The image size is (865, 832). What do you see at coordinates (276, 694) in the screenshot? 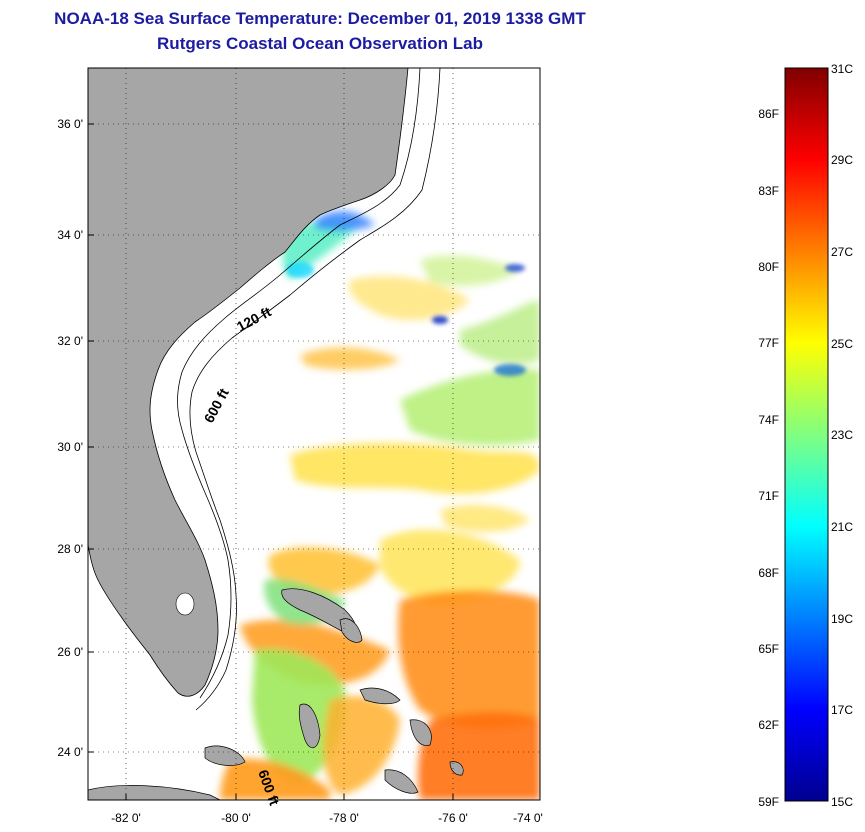
I see `bahamas-islands` at bounding box center [276, 694].